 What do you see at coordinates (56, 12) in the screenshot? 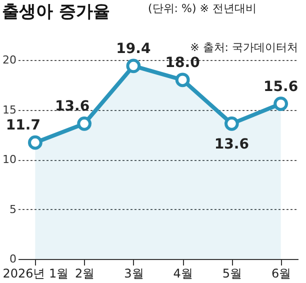
I see `chart-title: 출생아 증가율` at bounding box center [56, 12].